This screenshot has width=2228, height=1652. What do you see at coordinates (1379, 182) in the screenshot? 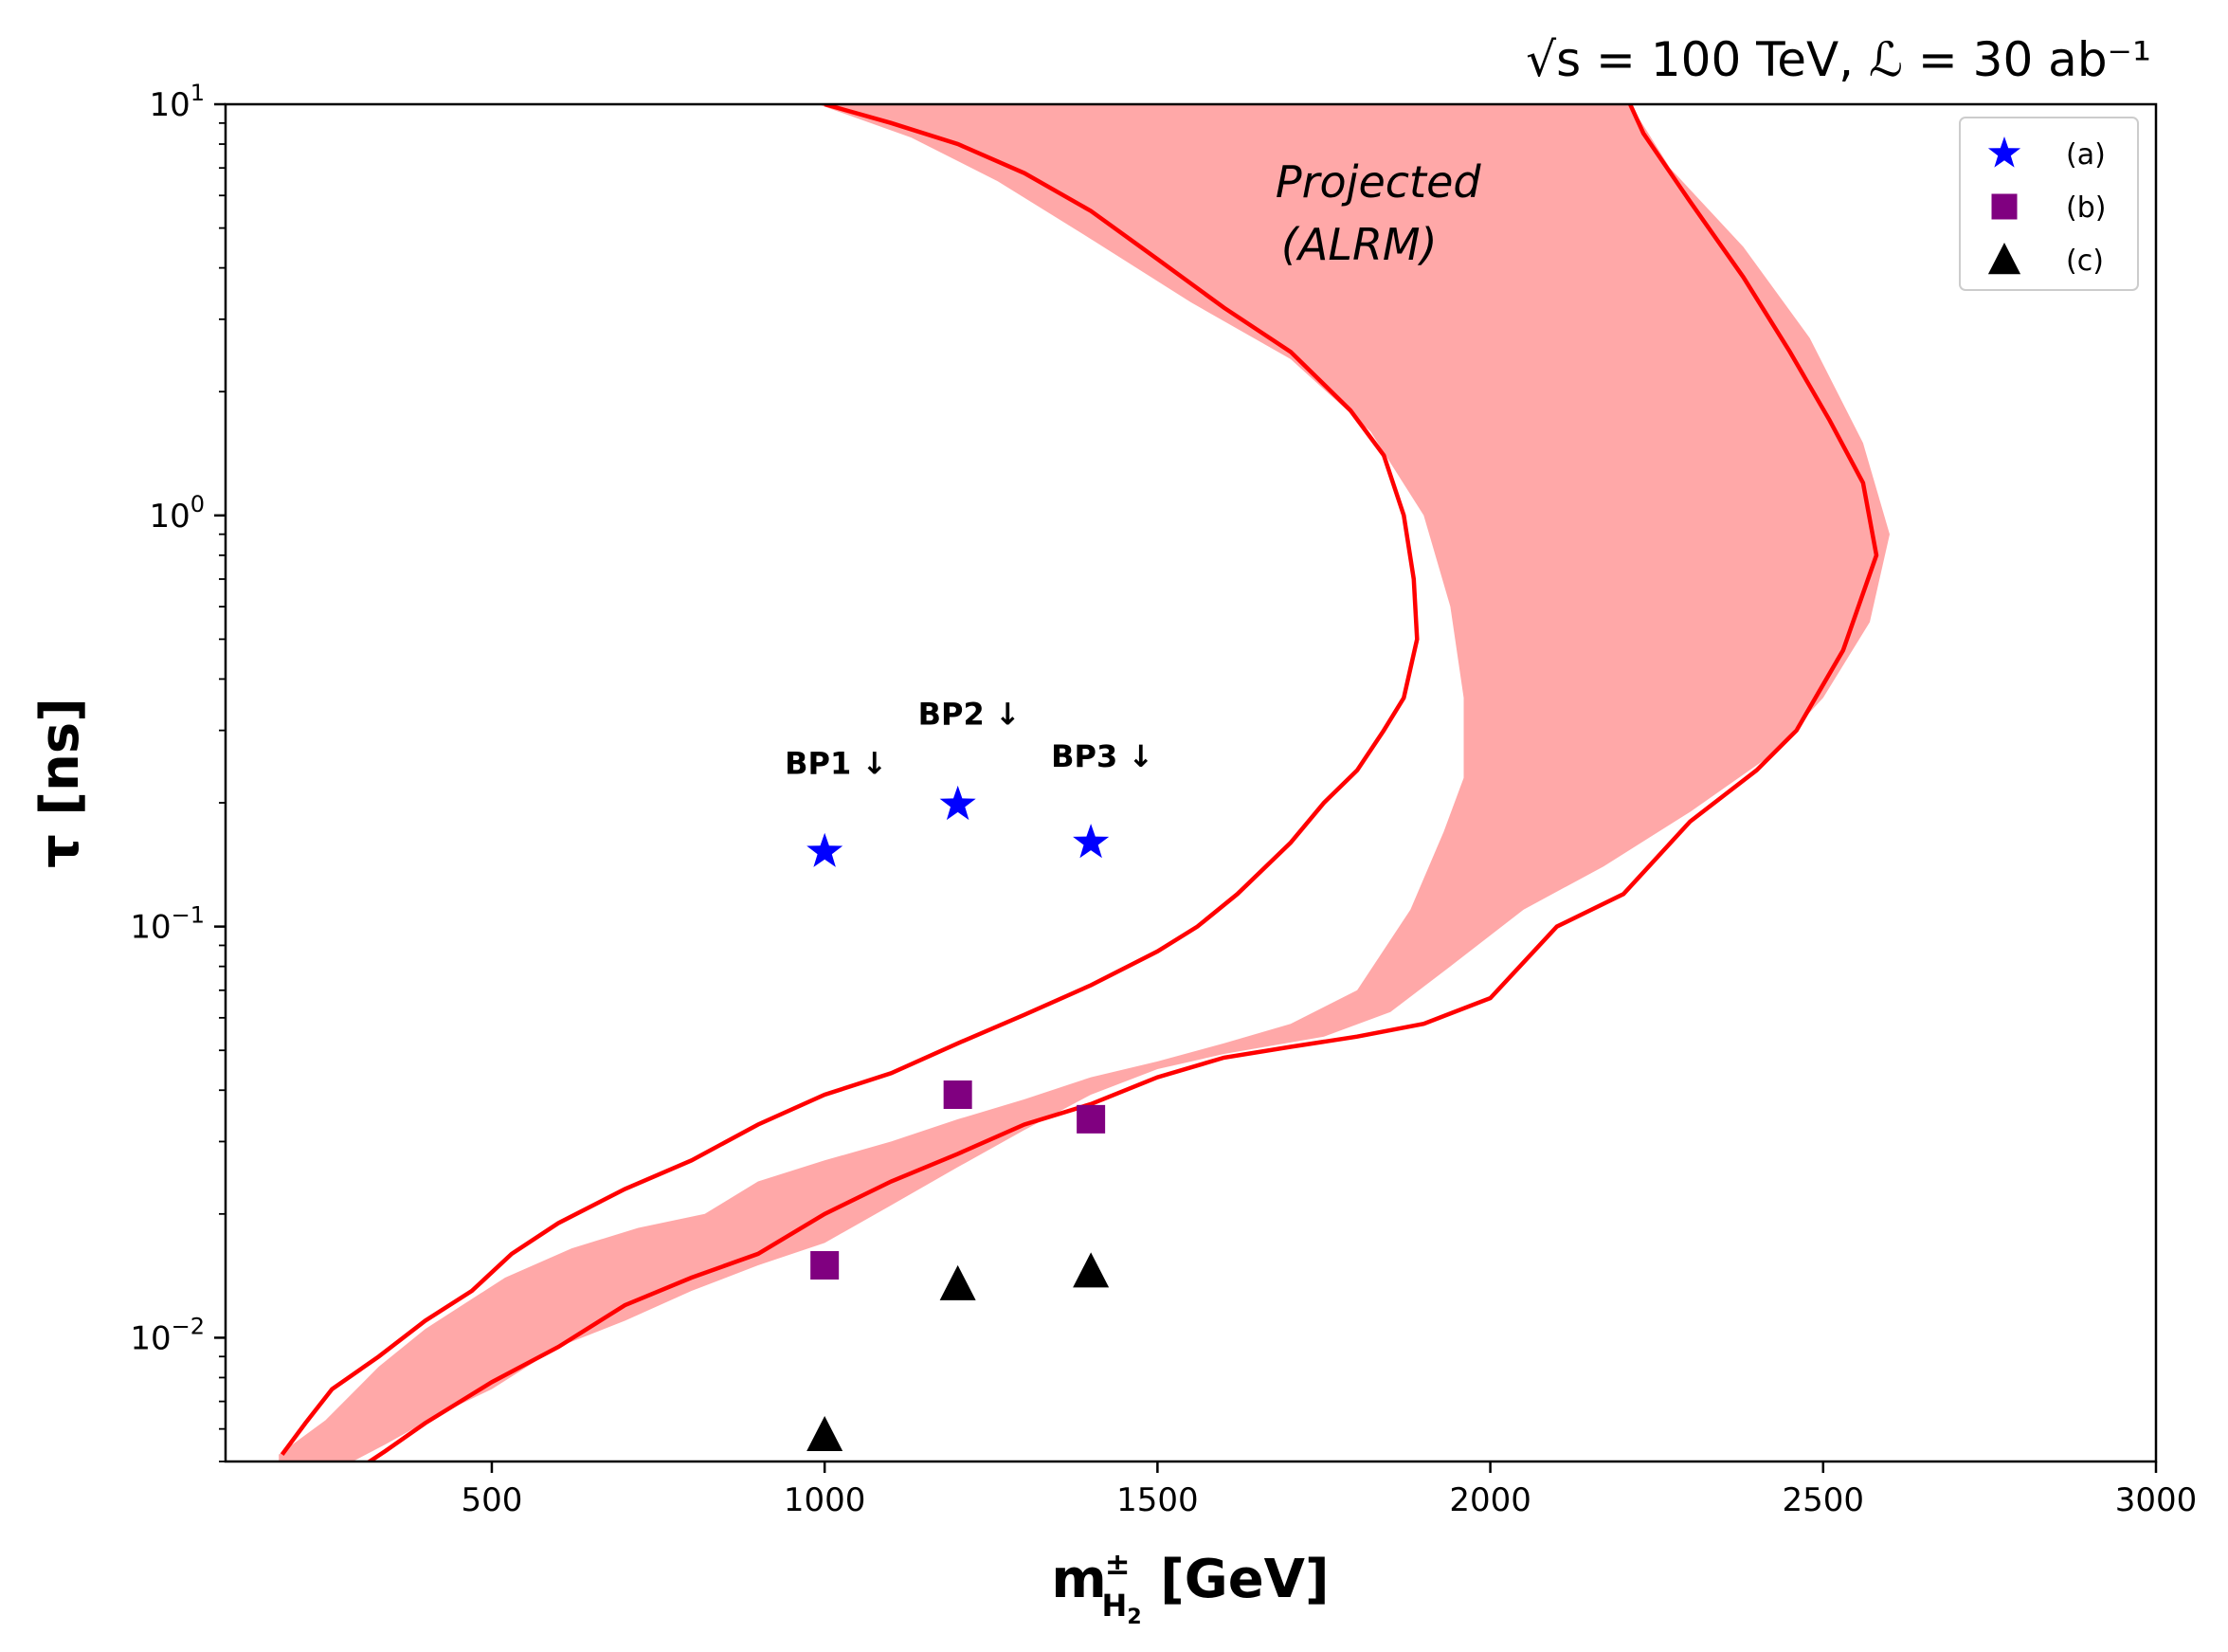
I see `region-label-line1: Projected` at bounding box center [1379, 182].